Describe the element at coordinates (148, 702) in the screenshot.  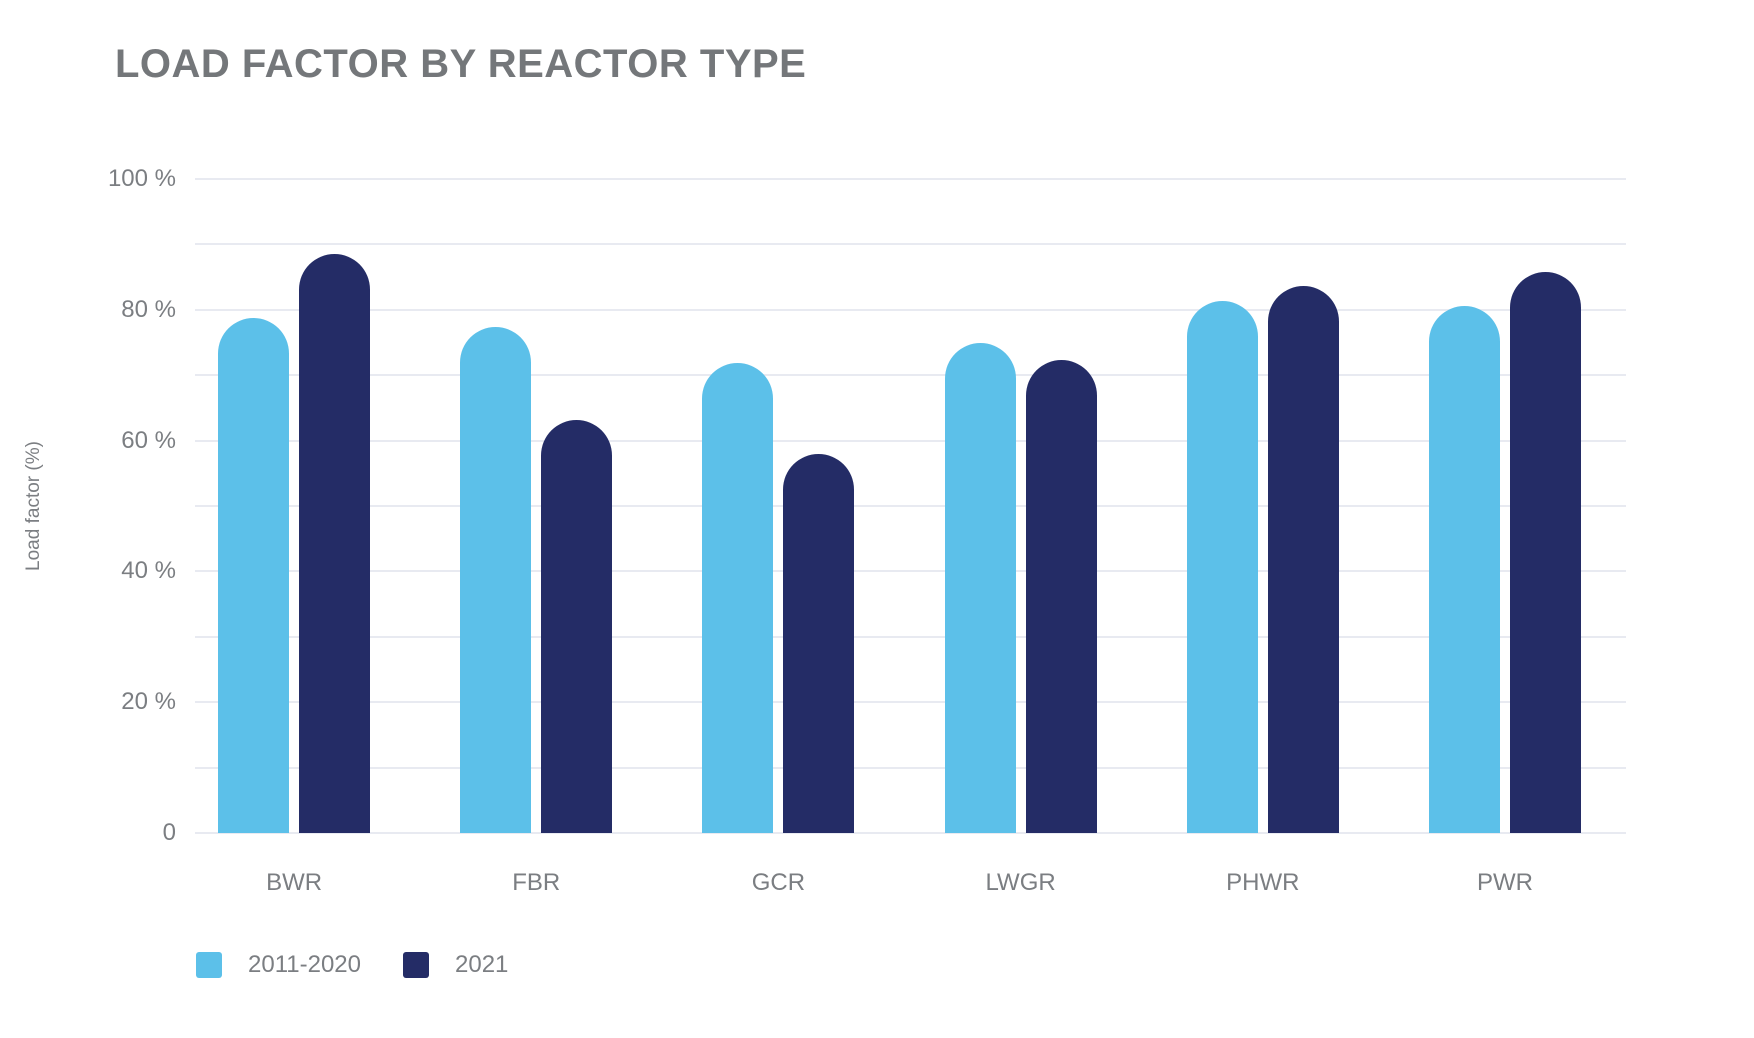
I see `y-tick-label: 20 %` at that location.